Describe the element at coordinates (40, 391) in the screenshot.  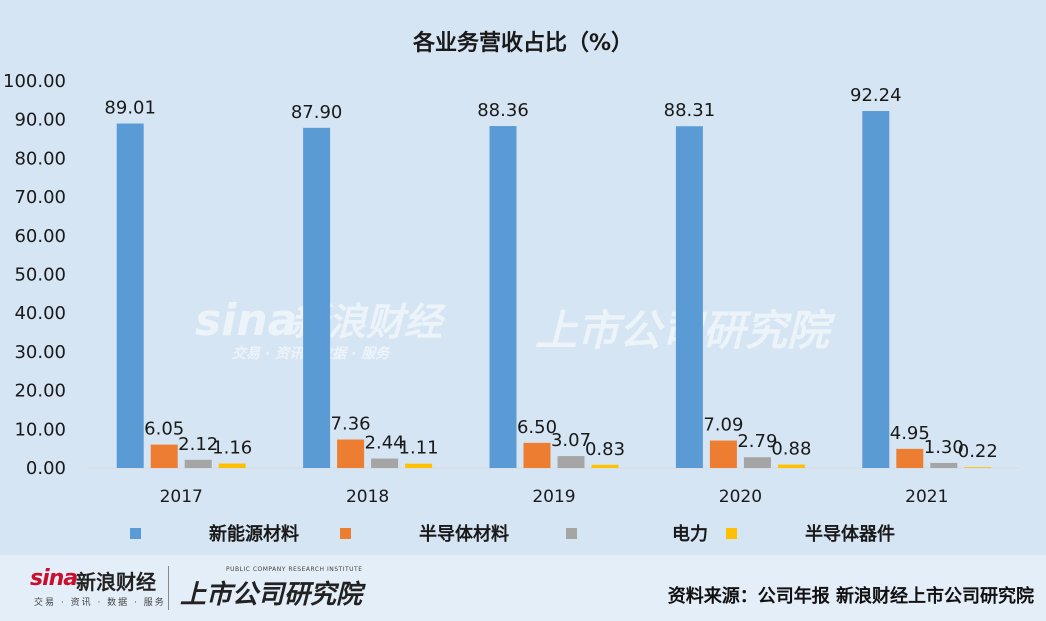
I see `y-tick-label: 20.00` at that location.